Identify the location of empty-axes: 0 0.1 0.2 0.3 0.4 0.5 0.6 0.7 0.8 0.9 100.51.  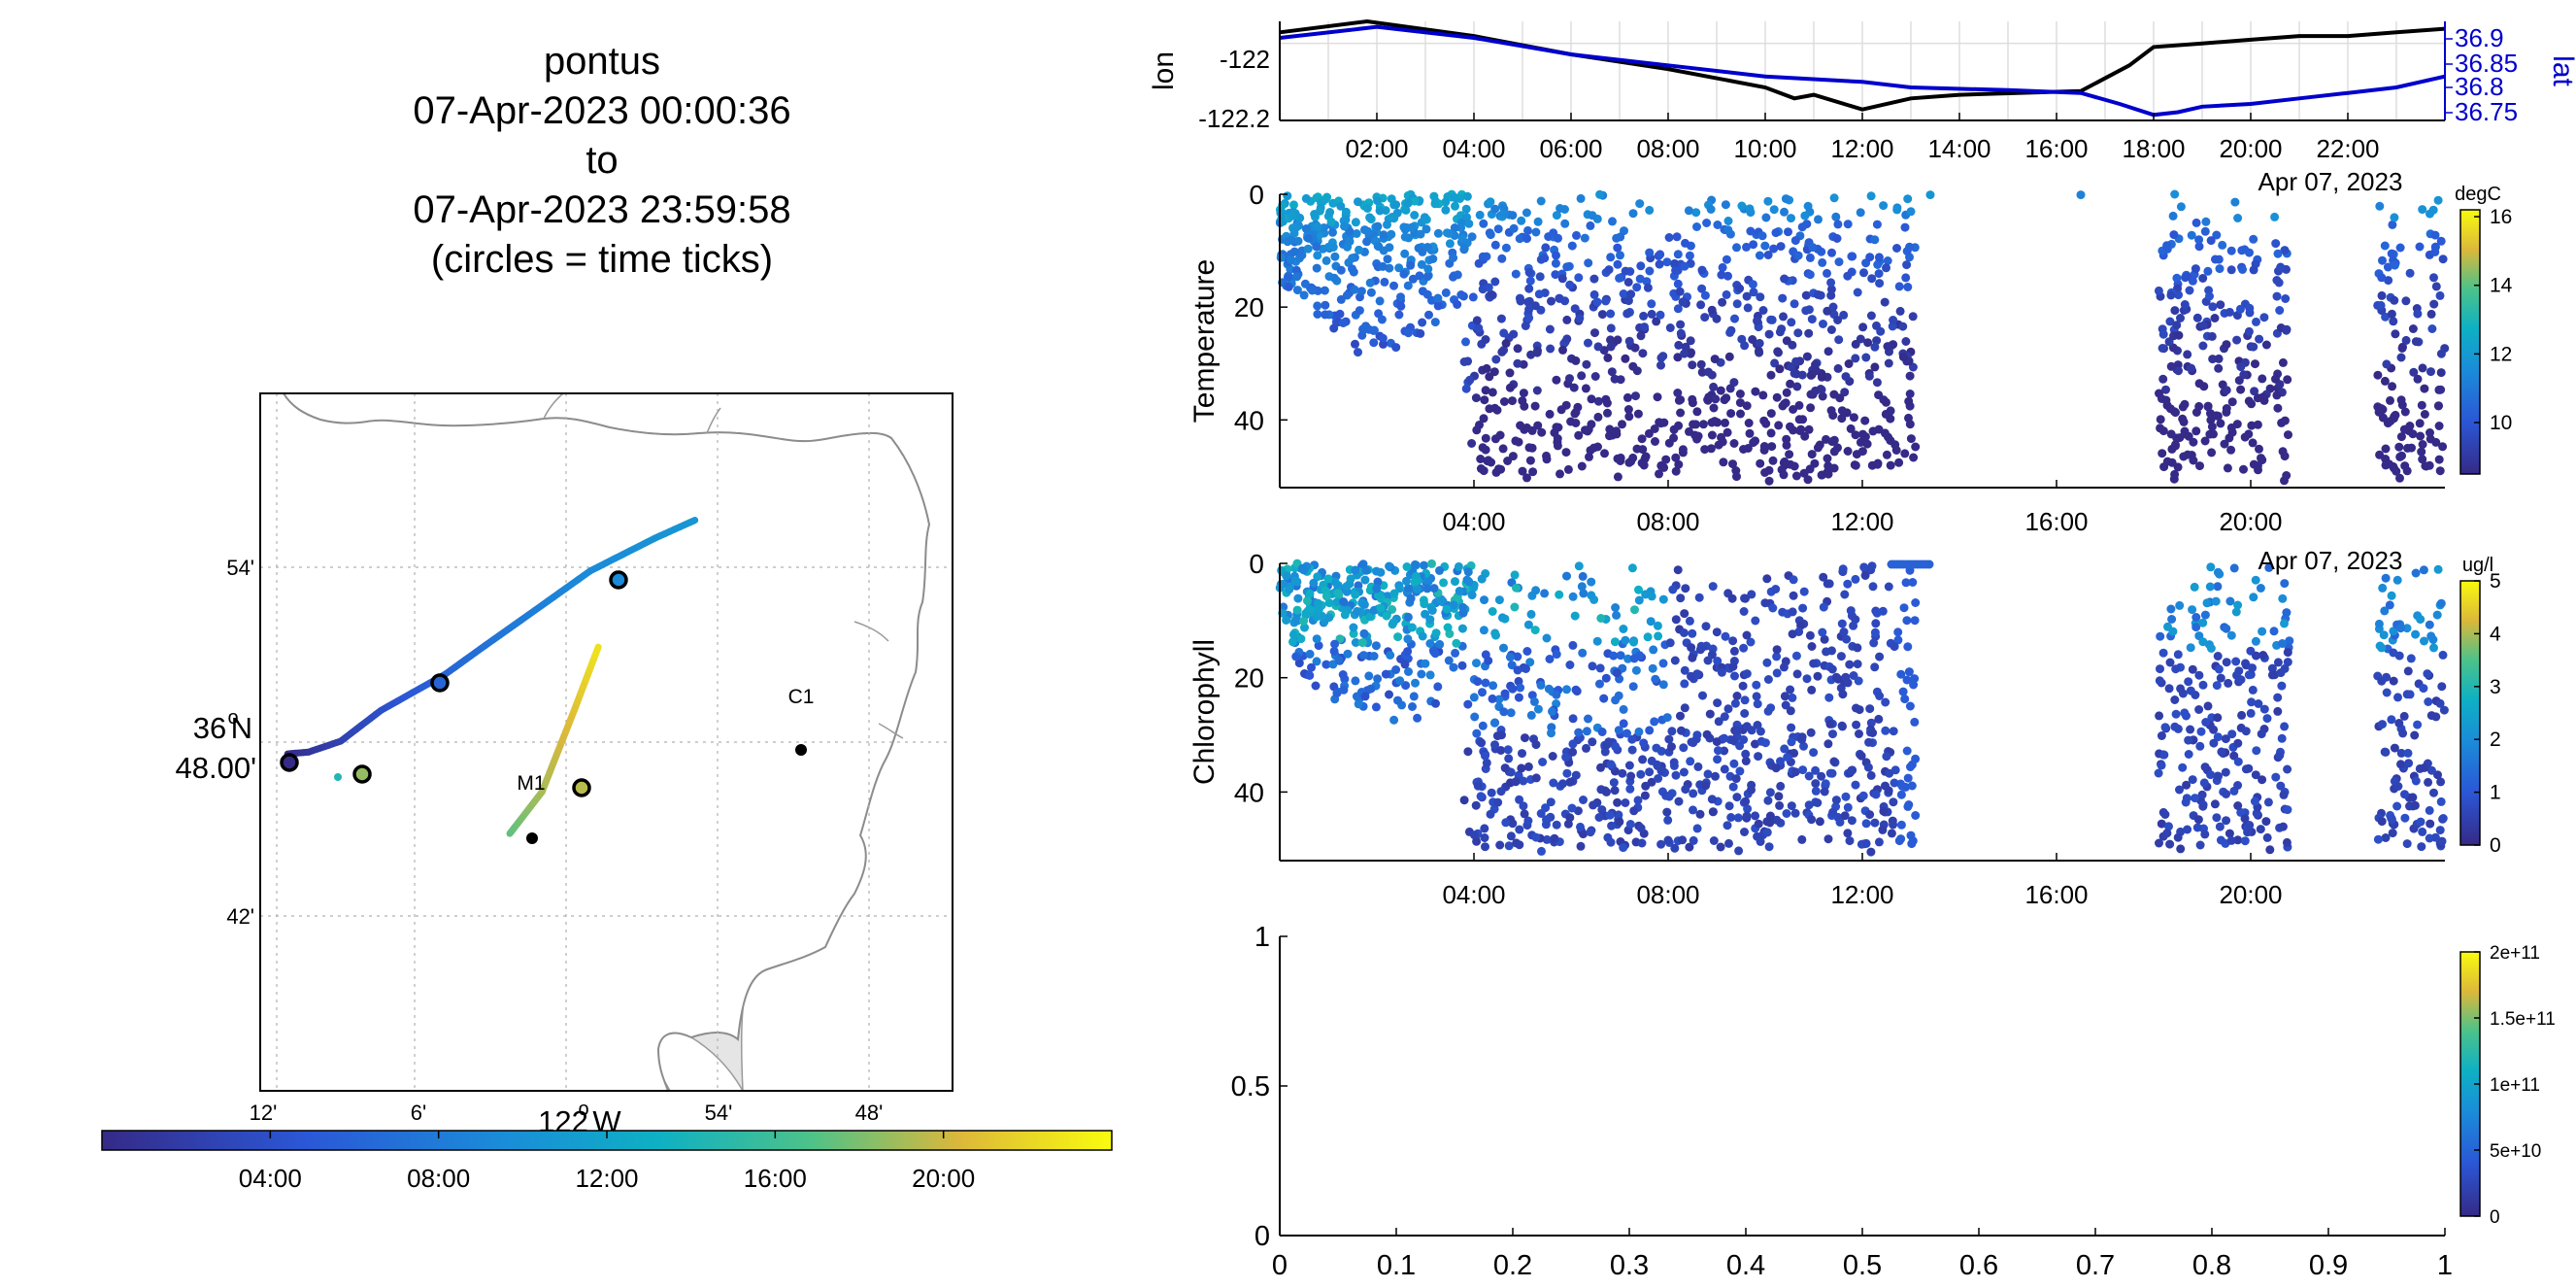
(1842, 1101).